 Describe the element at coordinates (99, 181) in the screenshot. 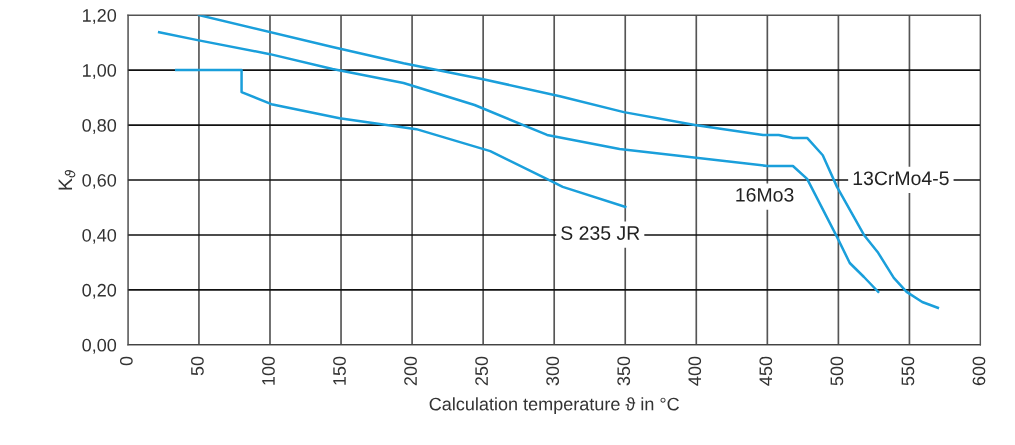

I see `y-tick-label: 0,60` at that location.